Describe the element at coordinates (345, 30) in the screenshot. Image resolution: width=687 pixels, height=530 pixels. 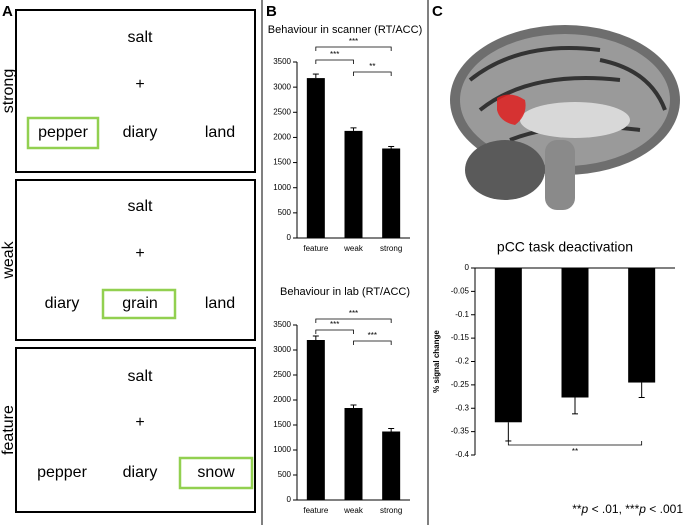
I see `chart-title: Behaviour in scanner (RT/ACC)` at that location.